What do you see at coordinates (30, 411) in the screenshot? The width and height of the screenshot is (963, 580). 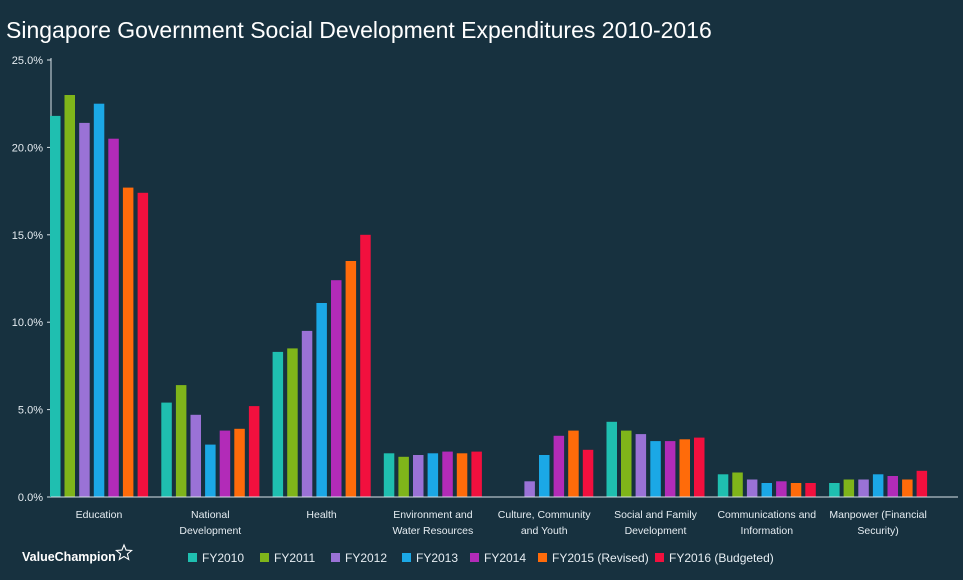 I see `y-tick-label: 5.0%` at bounding box center [30, 411].